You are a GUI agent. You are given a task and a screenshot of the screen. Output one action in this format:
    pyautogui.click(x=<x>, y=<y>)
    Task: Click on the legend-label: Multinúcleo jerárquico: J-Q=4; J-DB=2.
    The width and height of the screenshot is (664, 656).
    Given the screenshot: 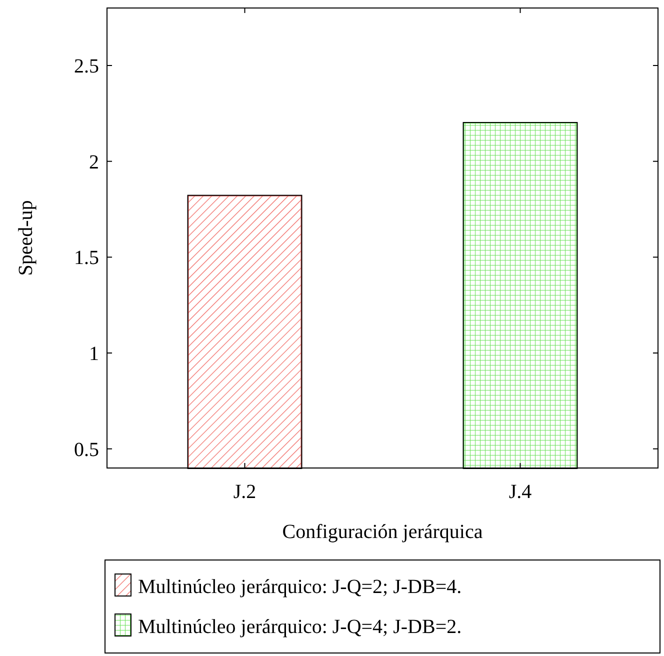 What is the action you would take?
    pyautogui.click(x=300, y=627)
    